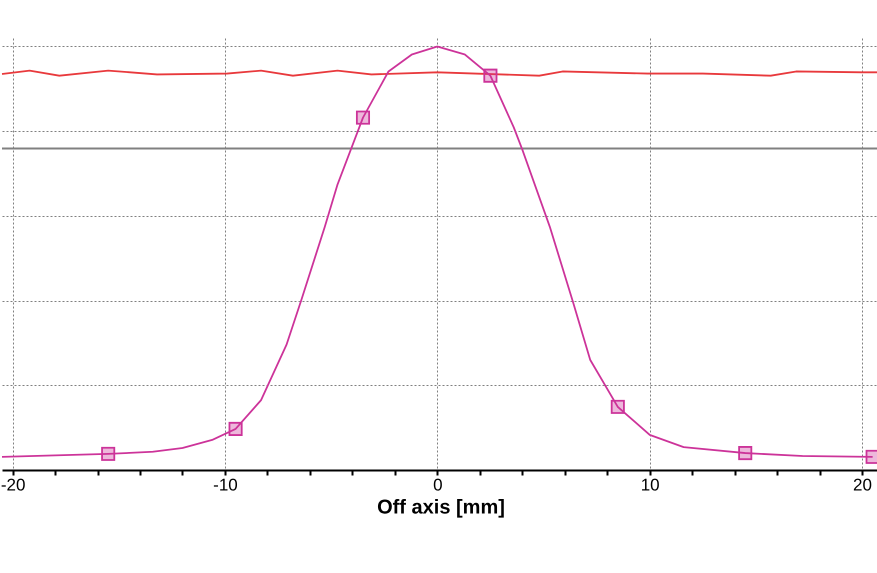 The width and height of the screenshot is (877, 573). I want to click on x-tick-label: -20, so click(13, 485).